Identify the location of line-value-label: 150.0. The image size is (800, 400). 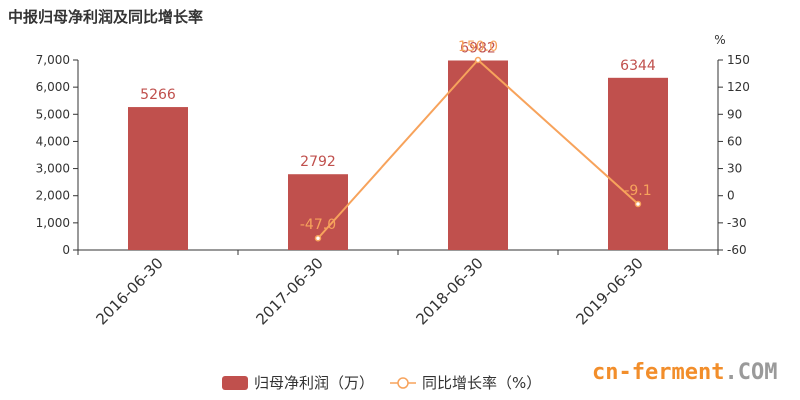
(478, 47).